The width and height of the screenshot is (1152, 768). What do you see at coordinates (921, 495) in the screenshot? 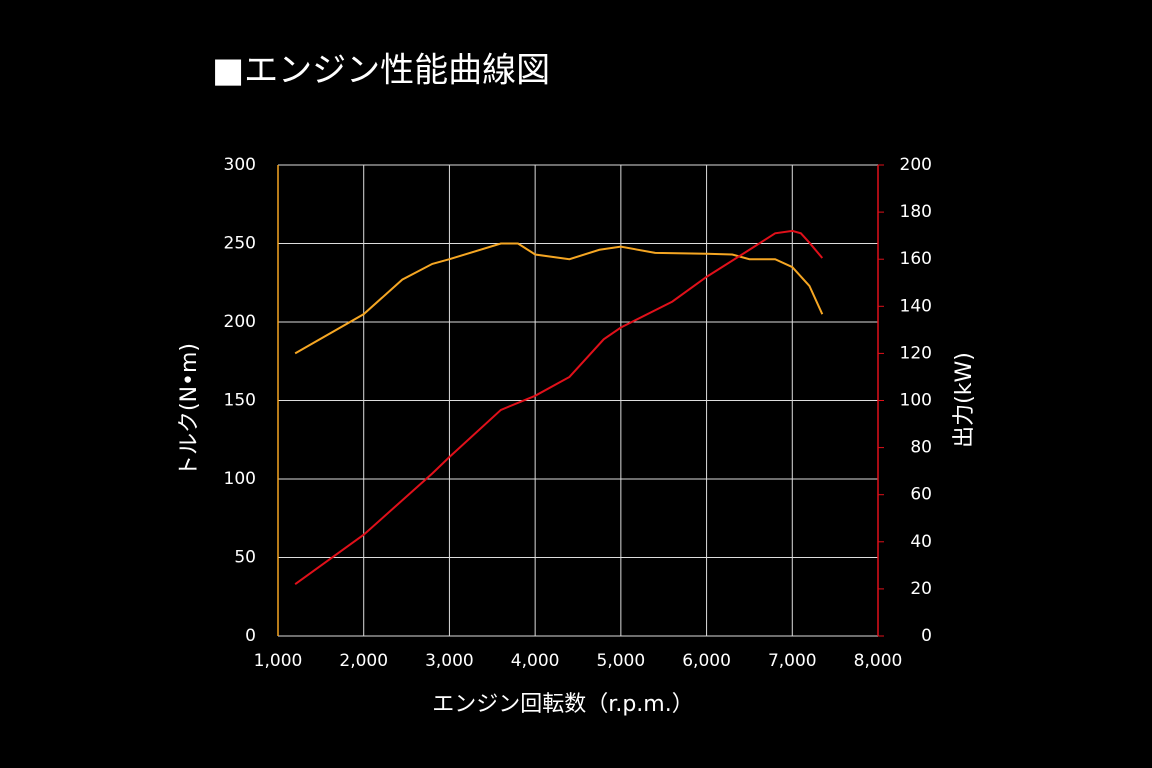
I see `y2-tick-label: 60` at bounding box center [921, 495].